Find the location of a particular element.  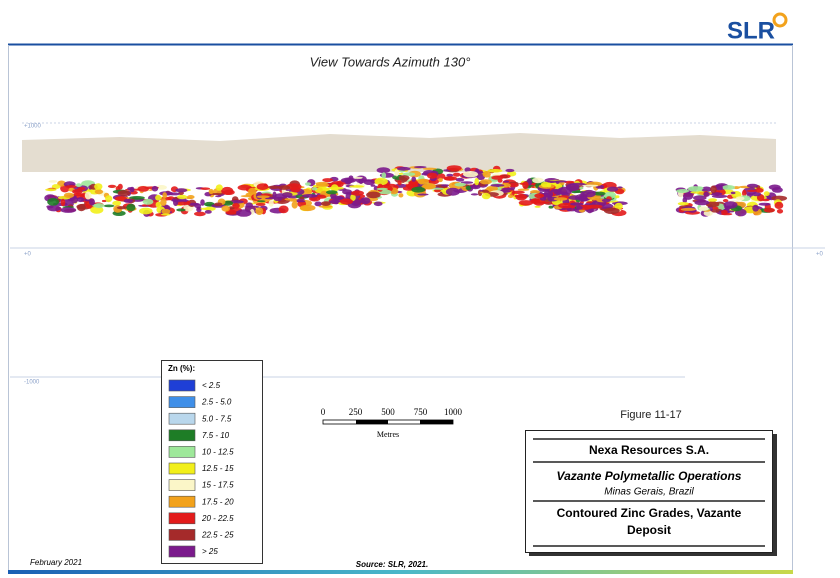

project: Vazante Polymetallic Operations is located at coordinates (649, 476).